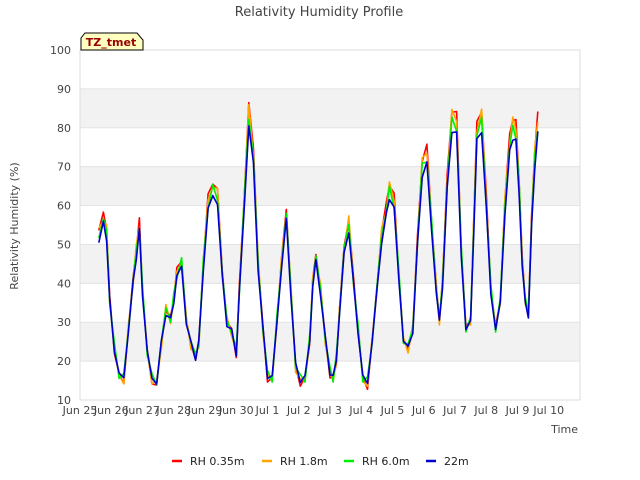 The height and width of the screenshot is (480, 640). What do you see at coordinates (64, 322) in the screenshot?
I see `y-tick-label: 30` at bounding box center [64, 322].